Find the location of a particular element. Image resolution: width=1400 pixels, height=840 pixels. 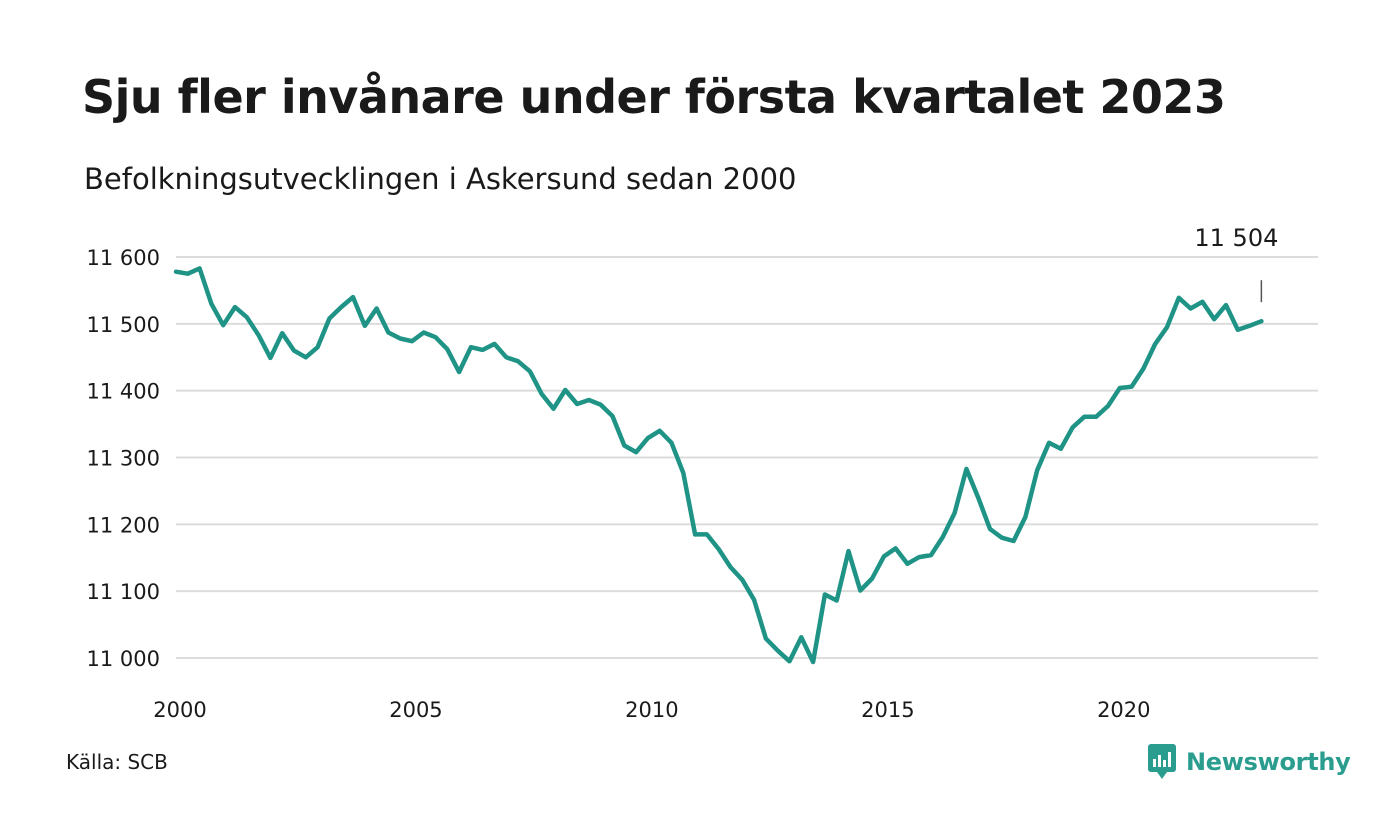

source-note: Källa: SCB is located at coordinates (117, 762).